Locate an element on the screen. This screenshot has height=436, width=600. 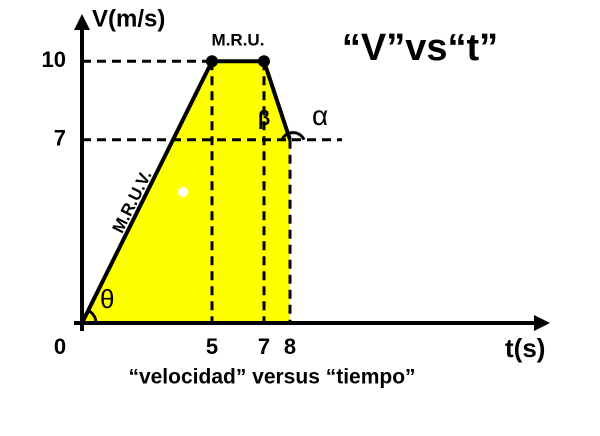
annotation: θ is located at coordinates (107, 299).